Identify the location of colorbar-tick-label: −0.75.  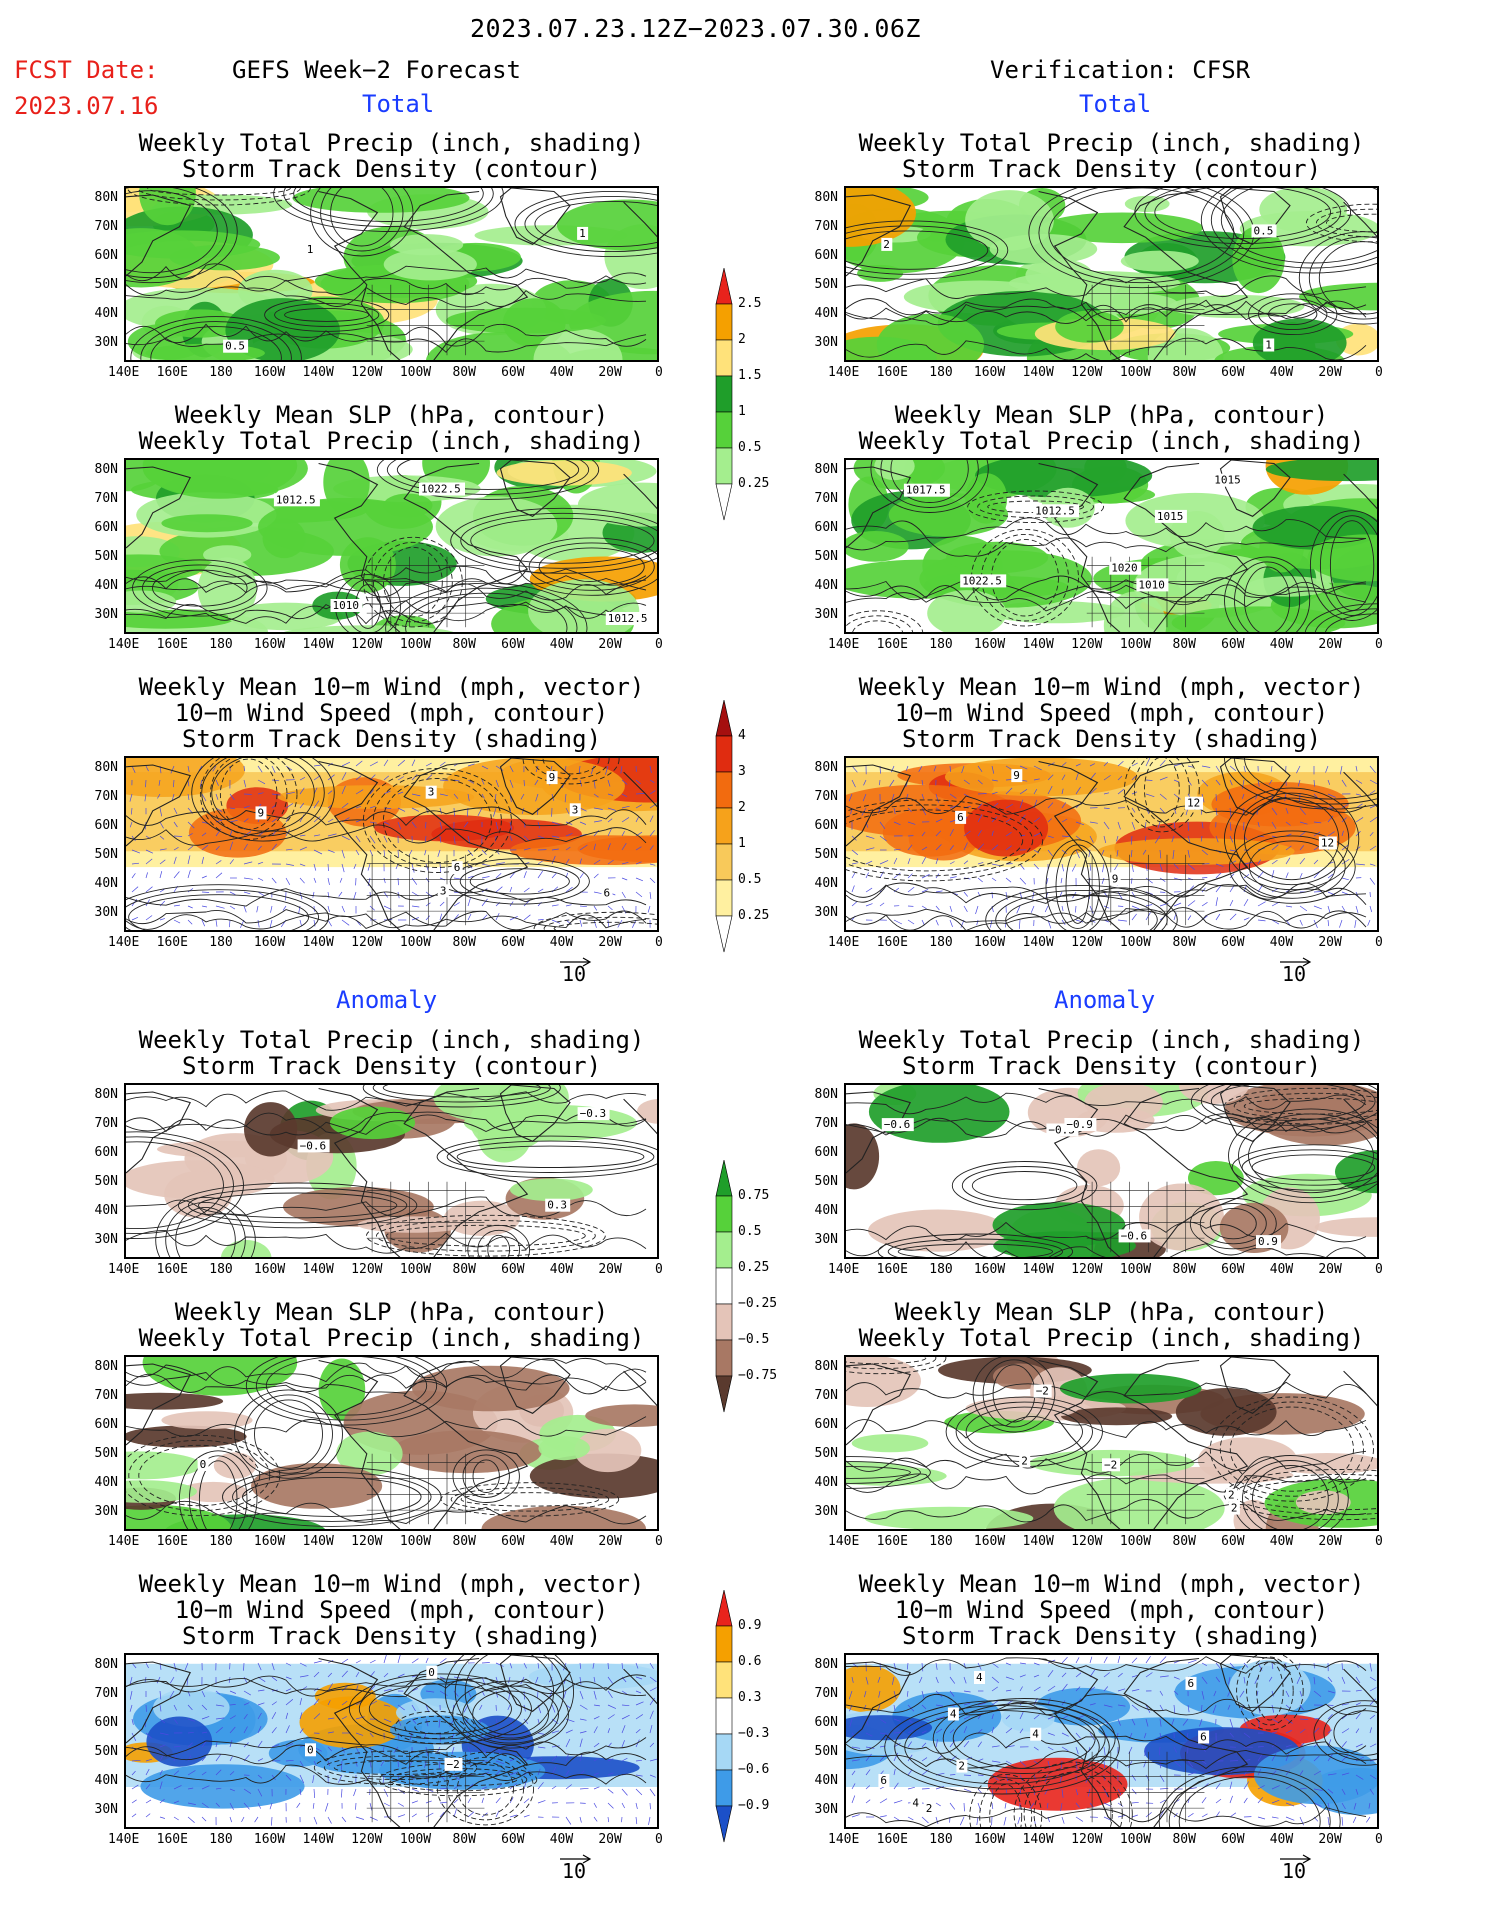
(758, 1375).